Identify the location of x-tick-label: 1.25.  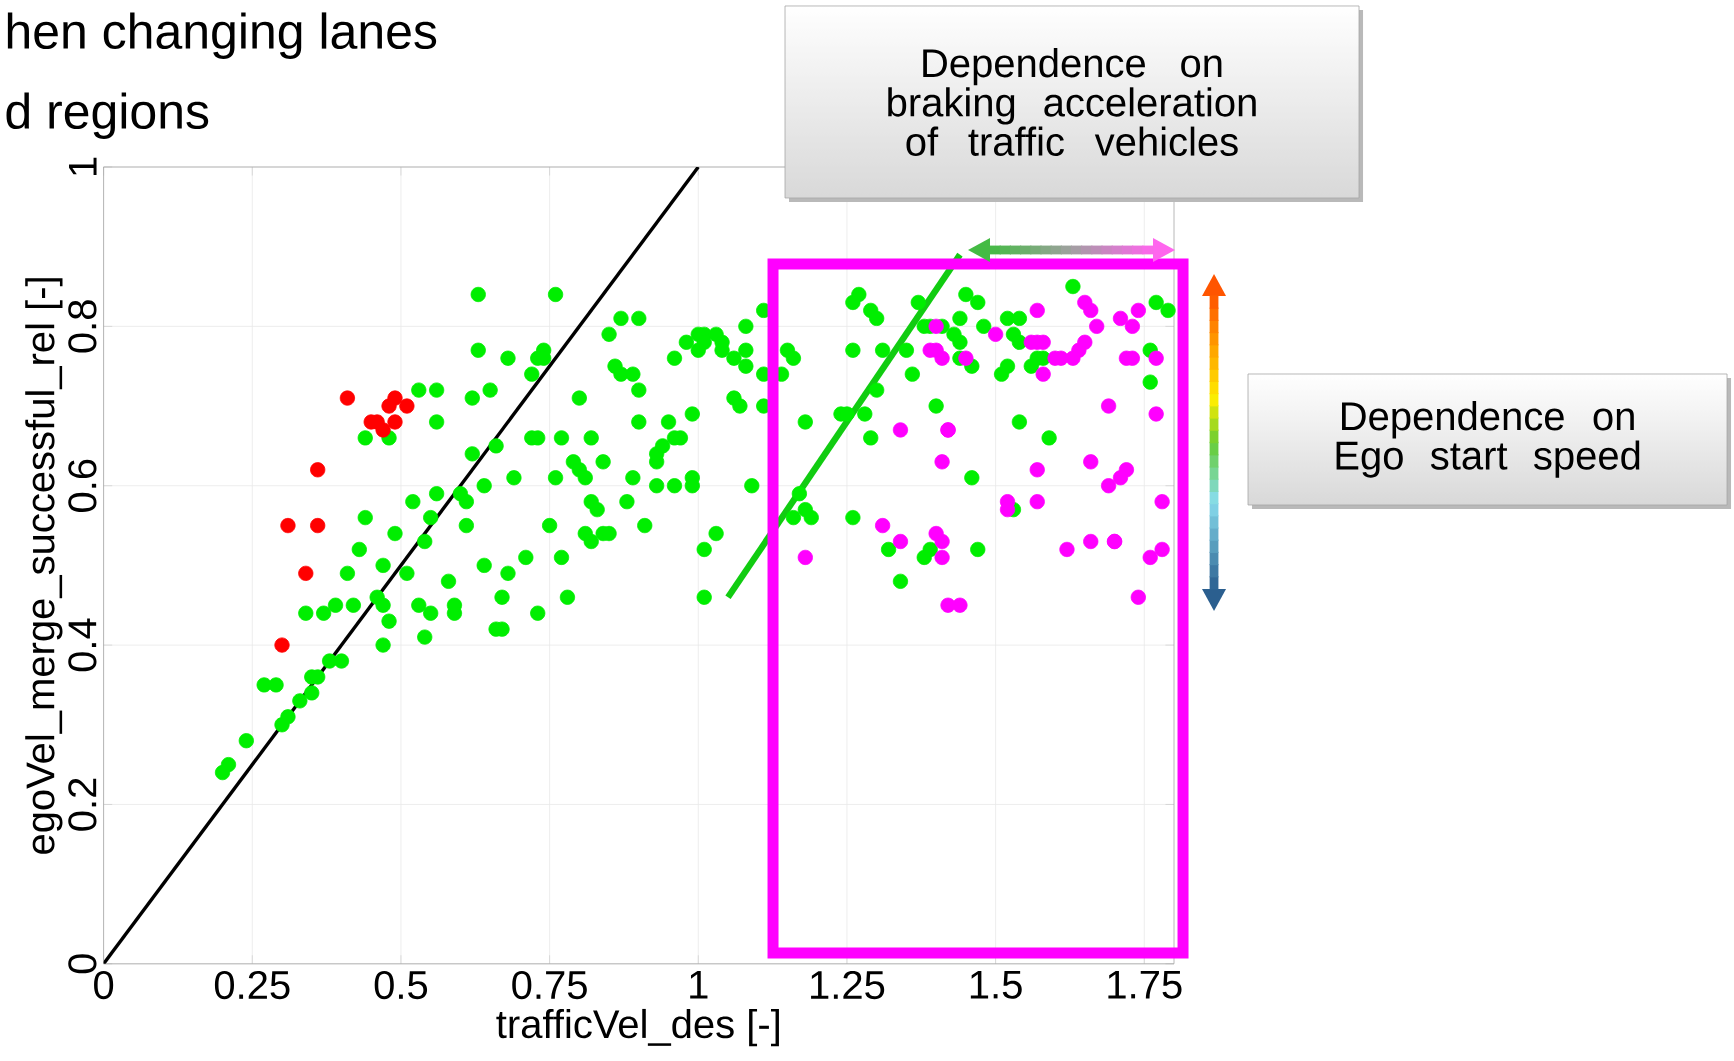
(848, 985).